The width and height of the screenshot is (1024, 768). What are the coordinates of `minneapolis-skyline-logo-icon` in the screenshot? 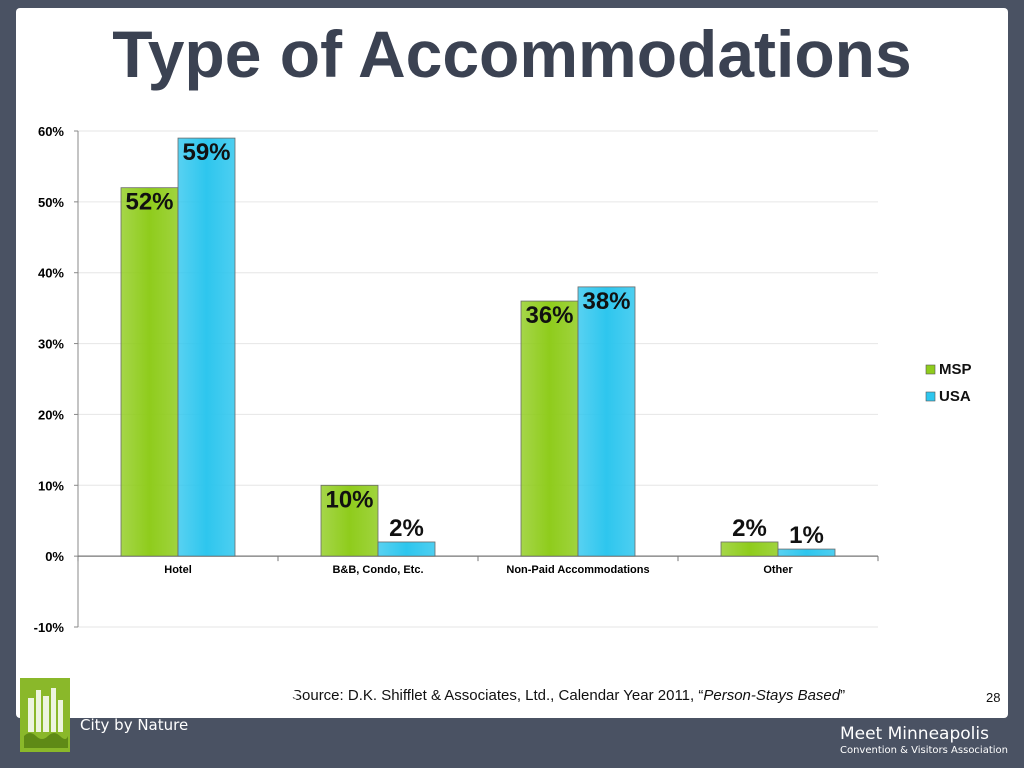 It's located at (45, 715).